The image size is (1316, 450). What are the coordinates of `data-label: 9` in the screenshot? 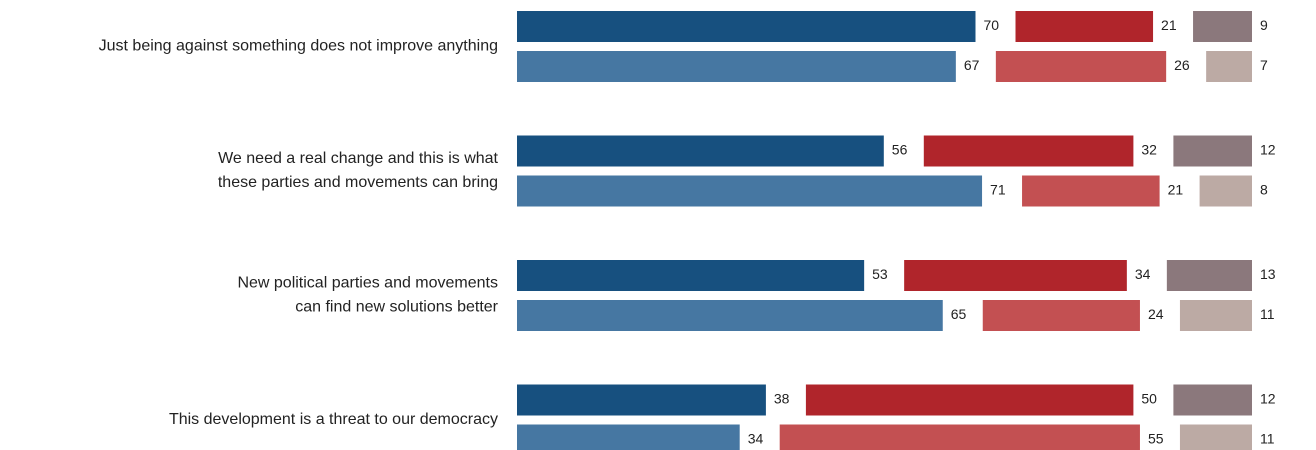 It's located at (1264, 25).